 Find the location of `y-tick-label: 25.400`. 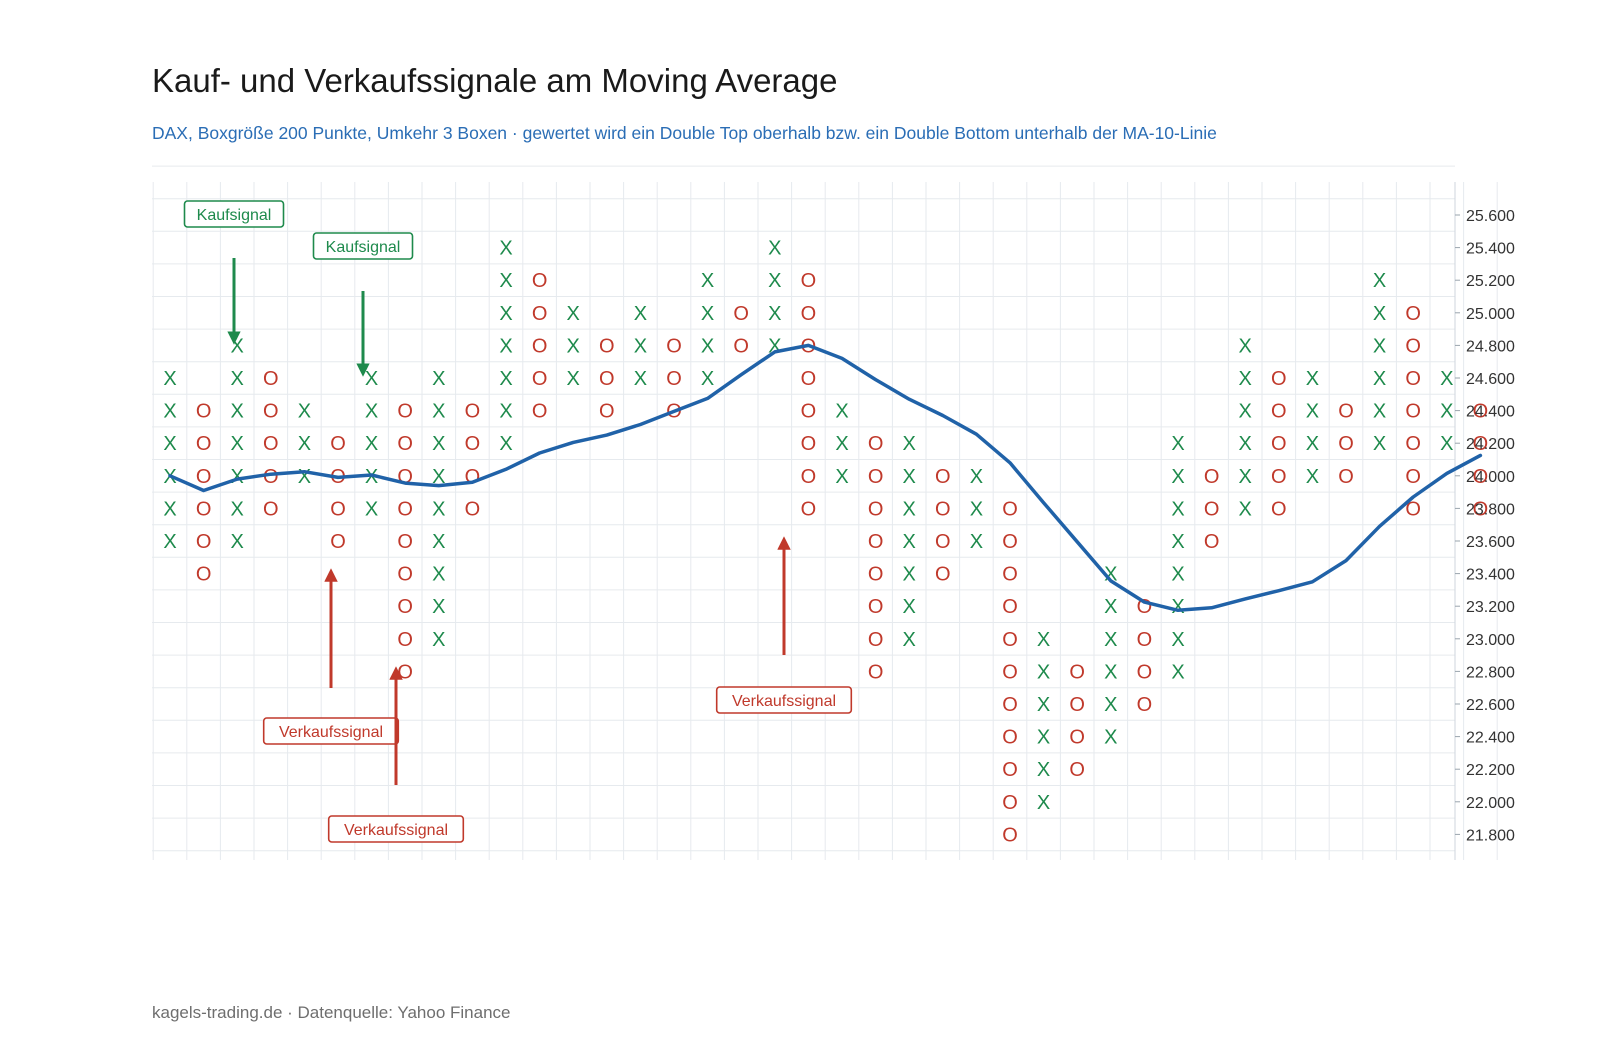

y-tick-label: 25.400 is located at coordinates (1490, 249).